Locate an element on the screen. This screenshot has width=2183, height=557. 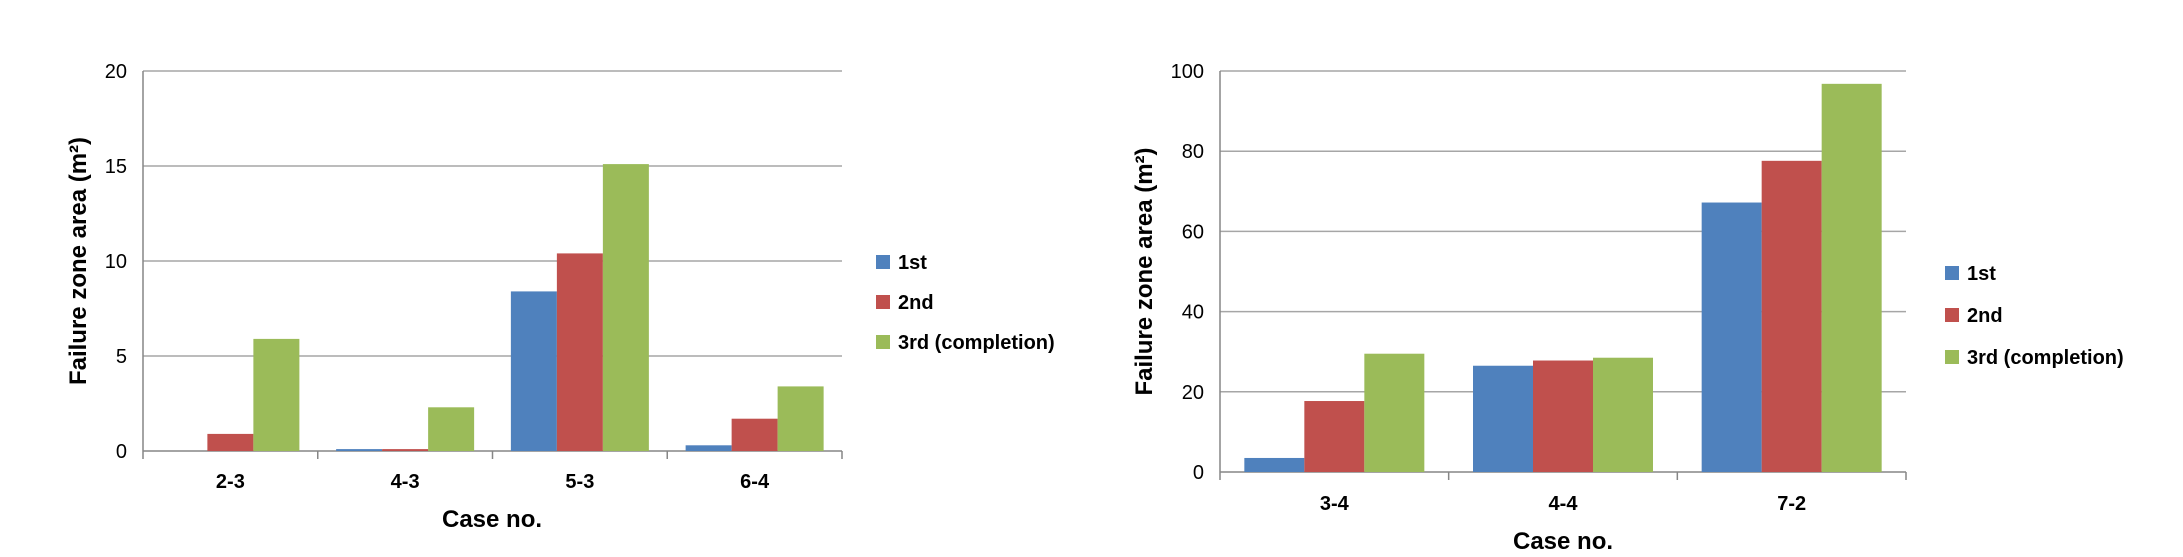
x-category-label: 4-4 is located at coordinates (1564, 504).